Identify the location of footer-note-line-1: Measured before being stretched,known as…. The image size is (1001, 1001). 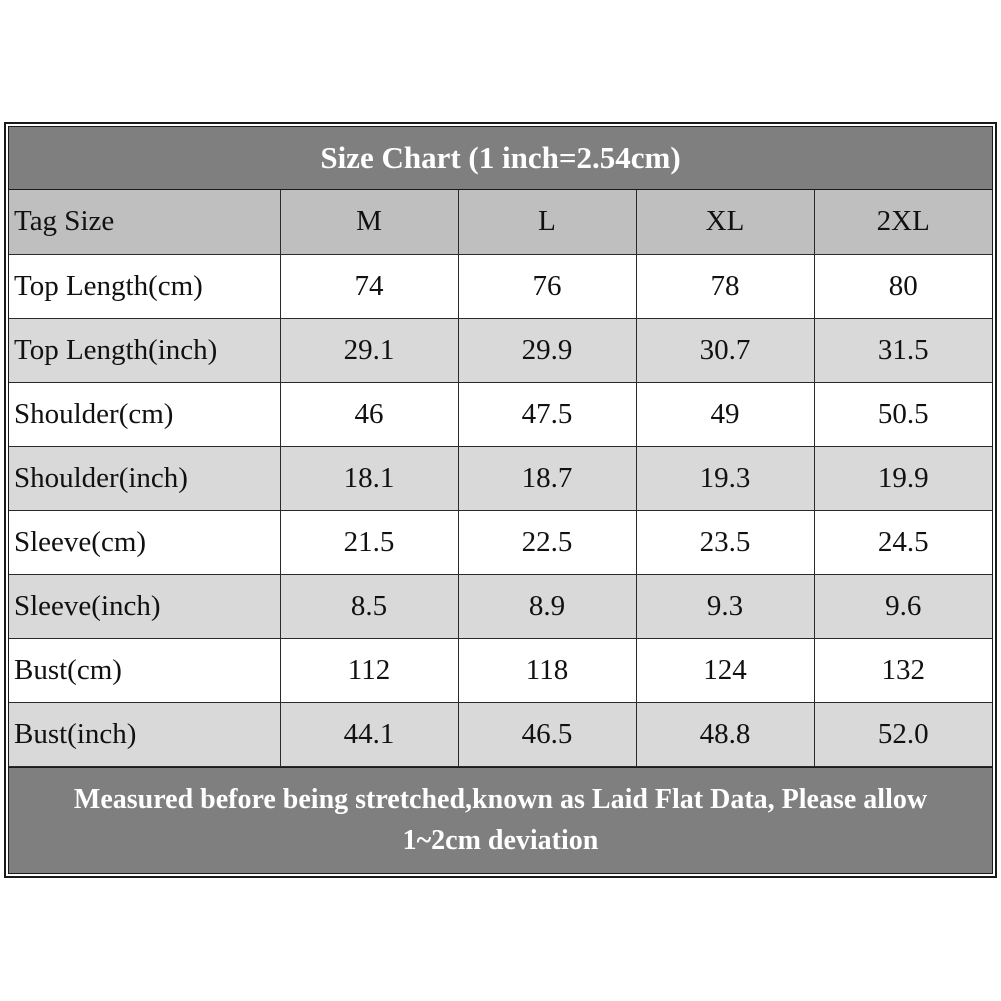
(500, 800).